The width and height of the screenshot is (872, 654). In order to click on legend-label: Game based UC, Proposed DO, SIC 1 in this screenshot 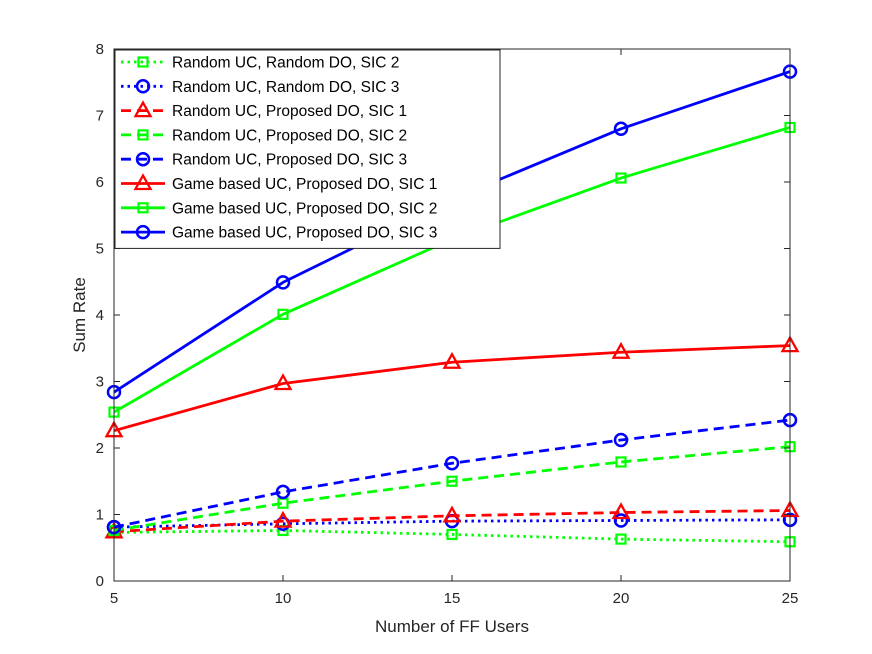, I will do `click(304, 184)`.